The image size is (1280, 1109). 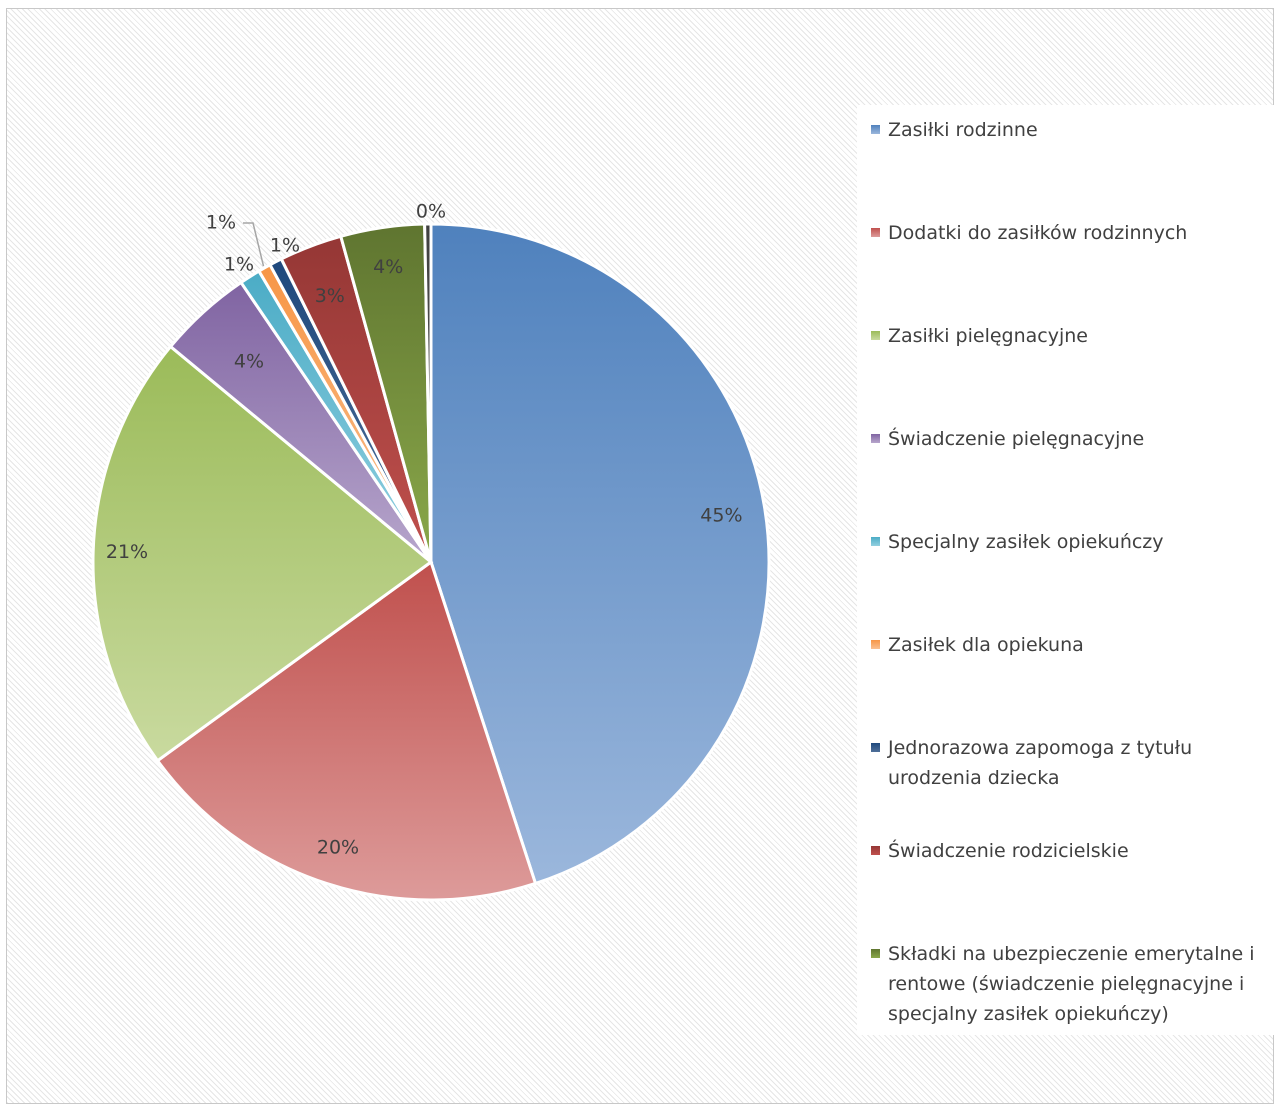 I want to click on legend-label: Świadczenie rodzicielskie, so click(x=1008, y=851).